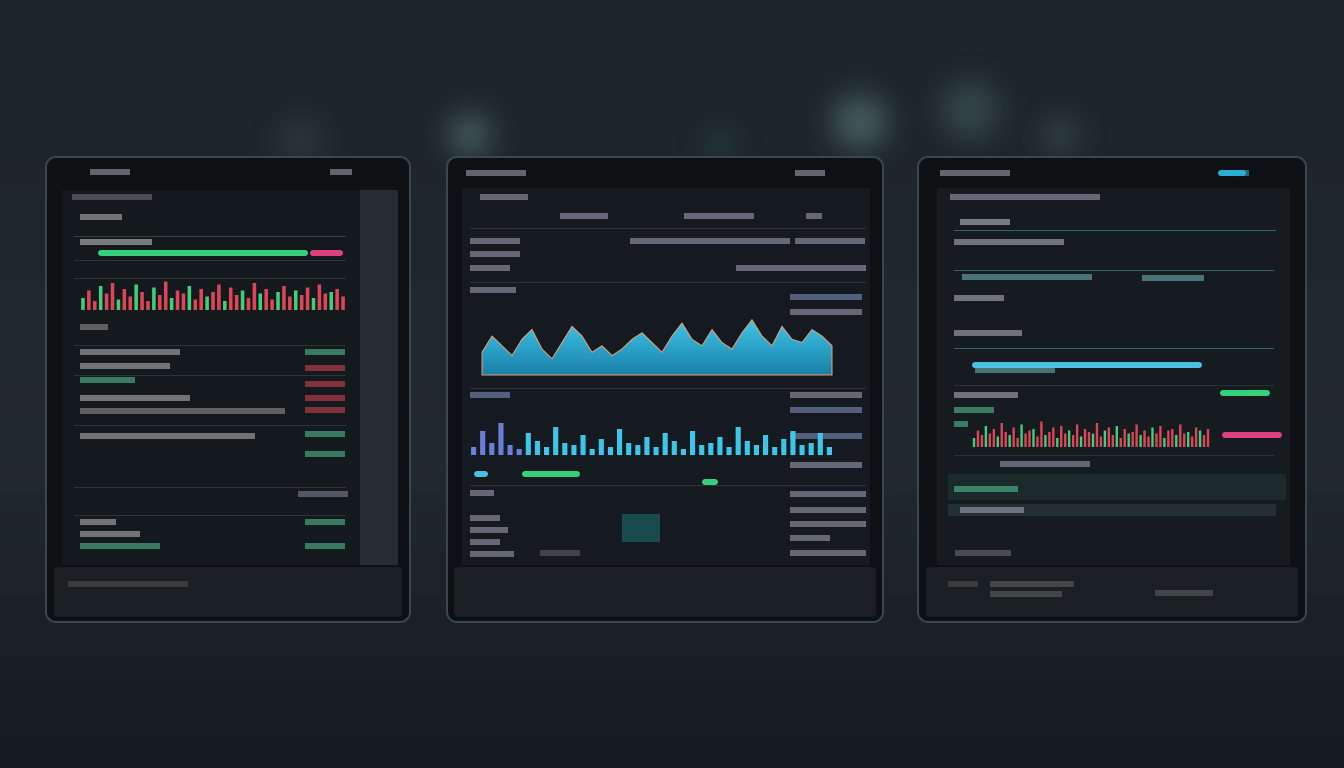  What do you see at coordinates (679, 120) in the screenshot?
I see `bokeh` at bounding box center [679, 120].